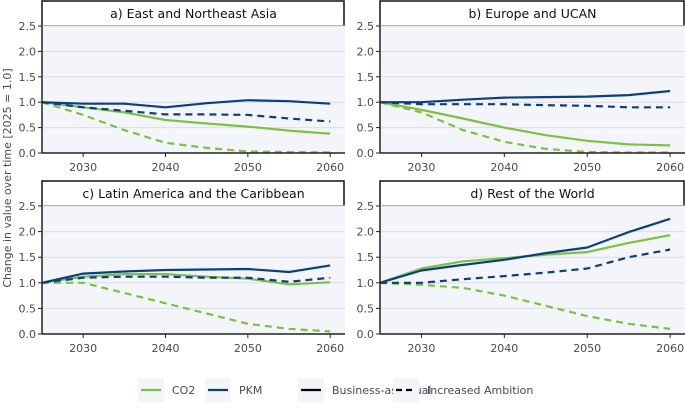 Image resolution: width=685 pixels, height=408 pixels. What do you see at coordinates (166, 390) in the screenshot?
I see `legend-item-co2: CO2` at bounding box center [166, 390].